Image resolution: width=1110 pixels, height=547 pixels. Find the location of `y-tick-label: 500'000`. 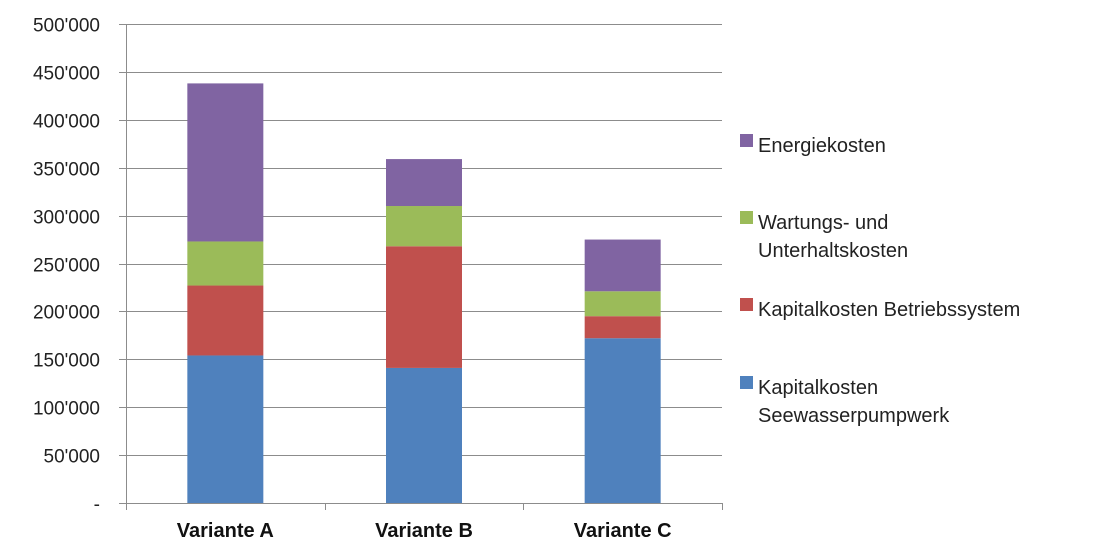

y-tick-label: 500'000 is located at coordinates (66, 26).